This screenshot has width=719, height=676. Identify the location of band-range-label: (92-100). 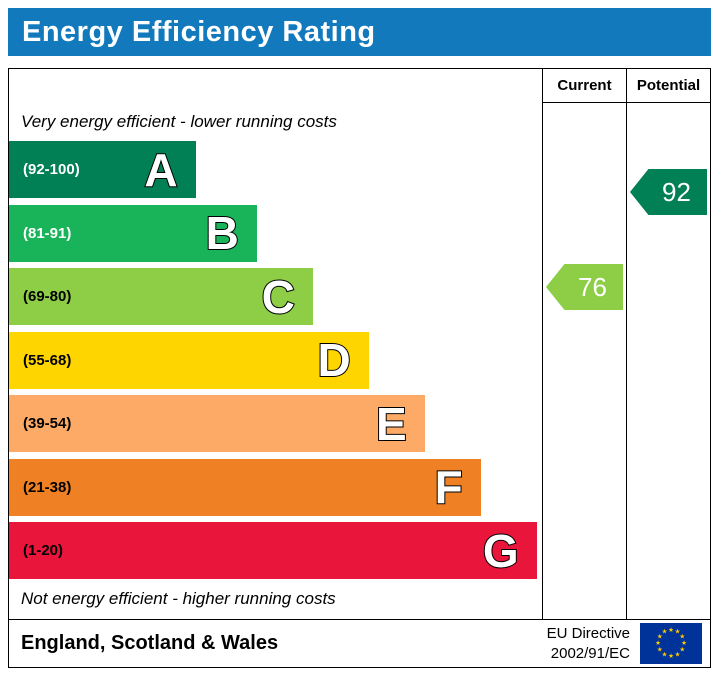
(51, 169).